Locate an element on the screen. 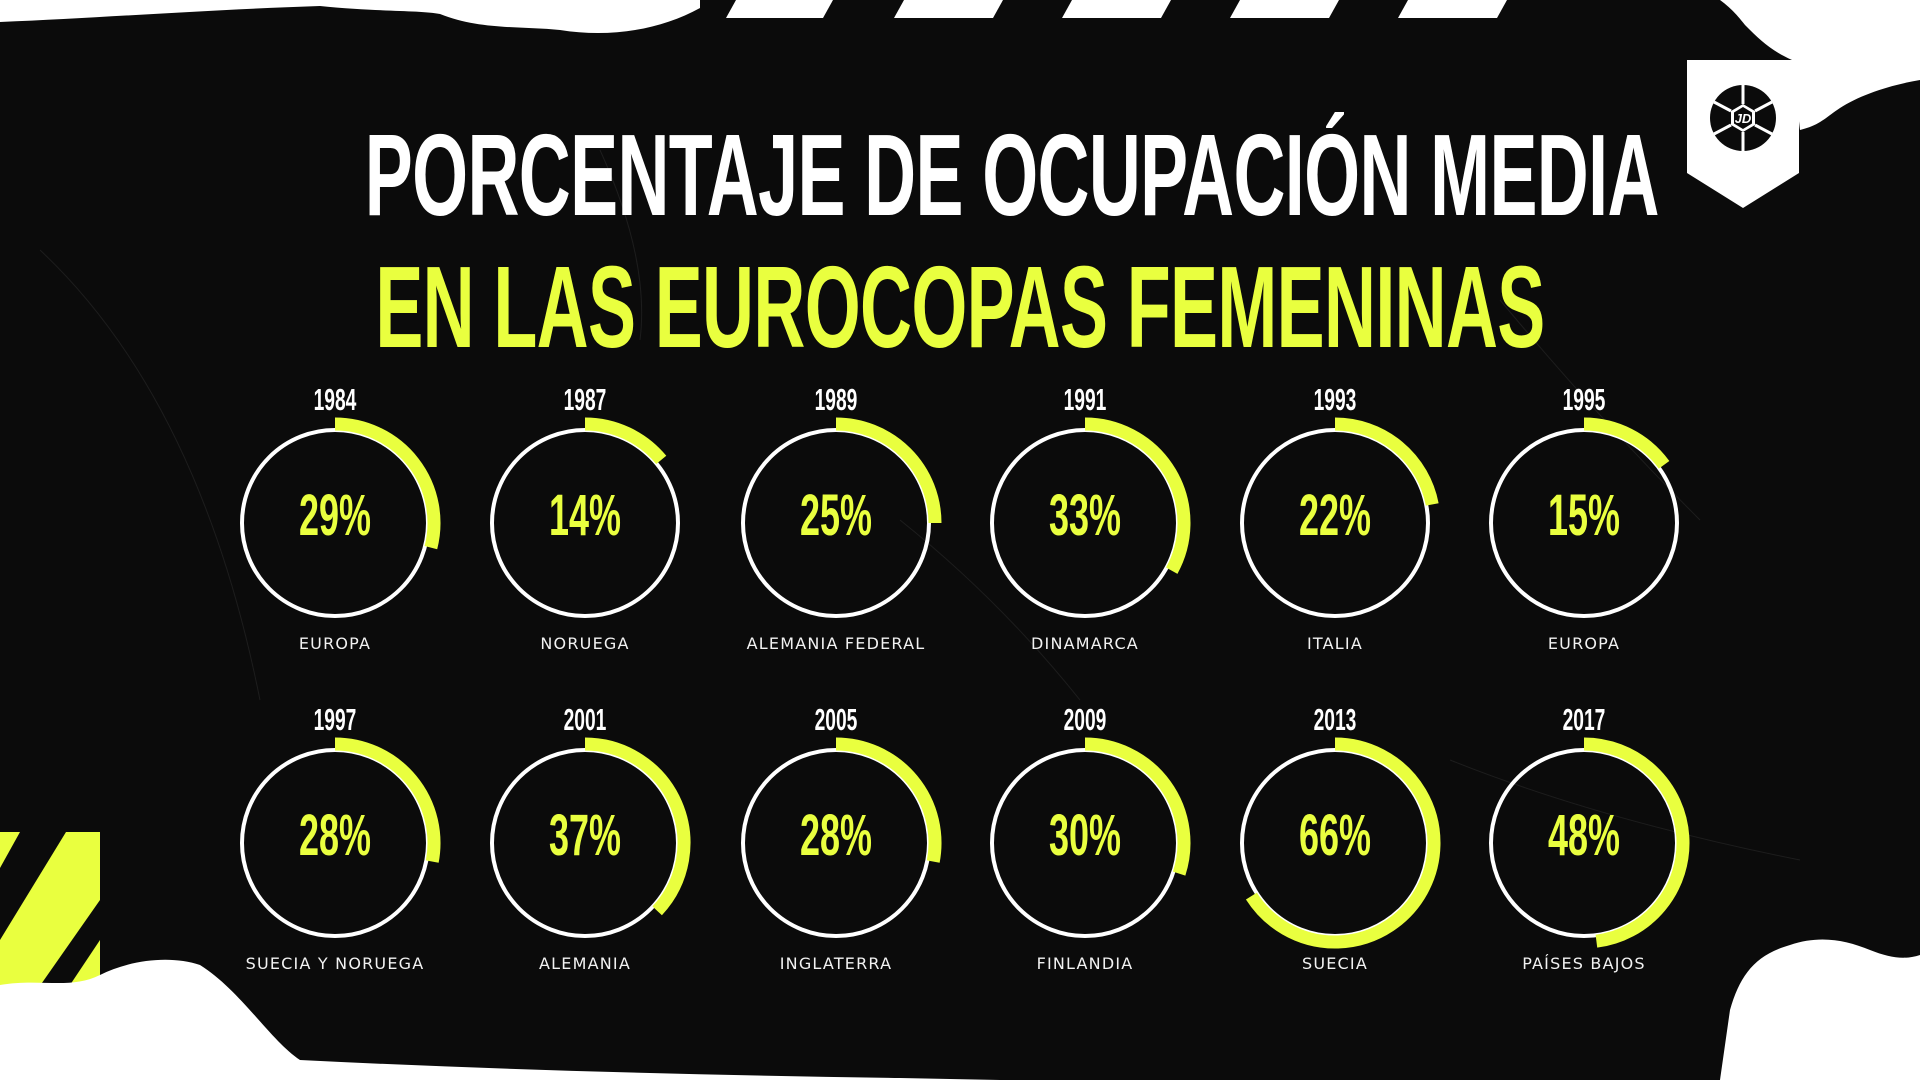  ring-gauge-2017: 2017 48% PAÍSES BAJOS is located at coordinates (1584, 854).